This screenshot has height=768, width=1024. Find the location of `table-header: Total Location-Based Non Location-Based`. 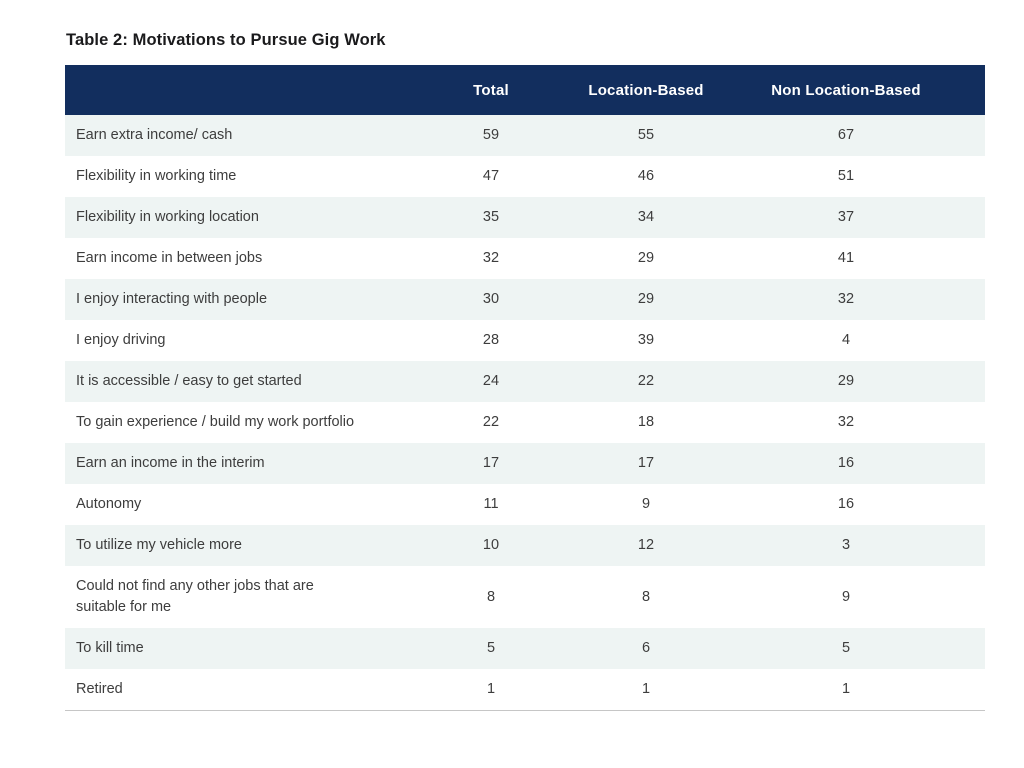

table-header: Total Location-Based Non Location-Based is located at coordinates (525, 90).